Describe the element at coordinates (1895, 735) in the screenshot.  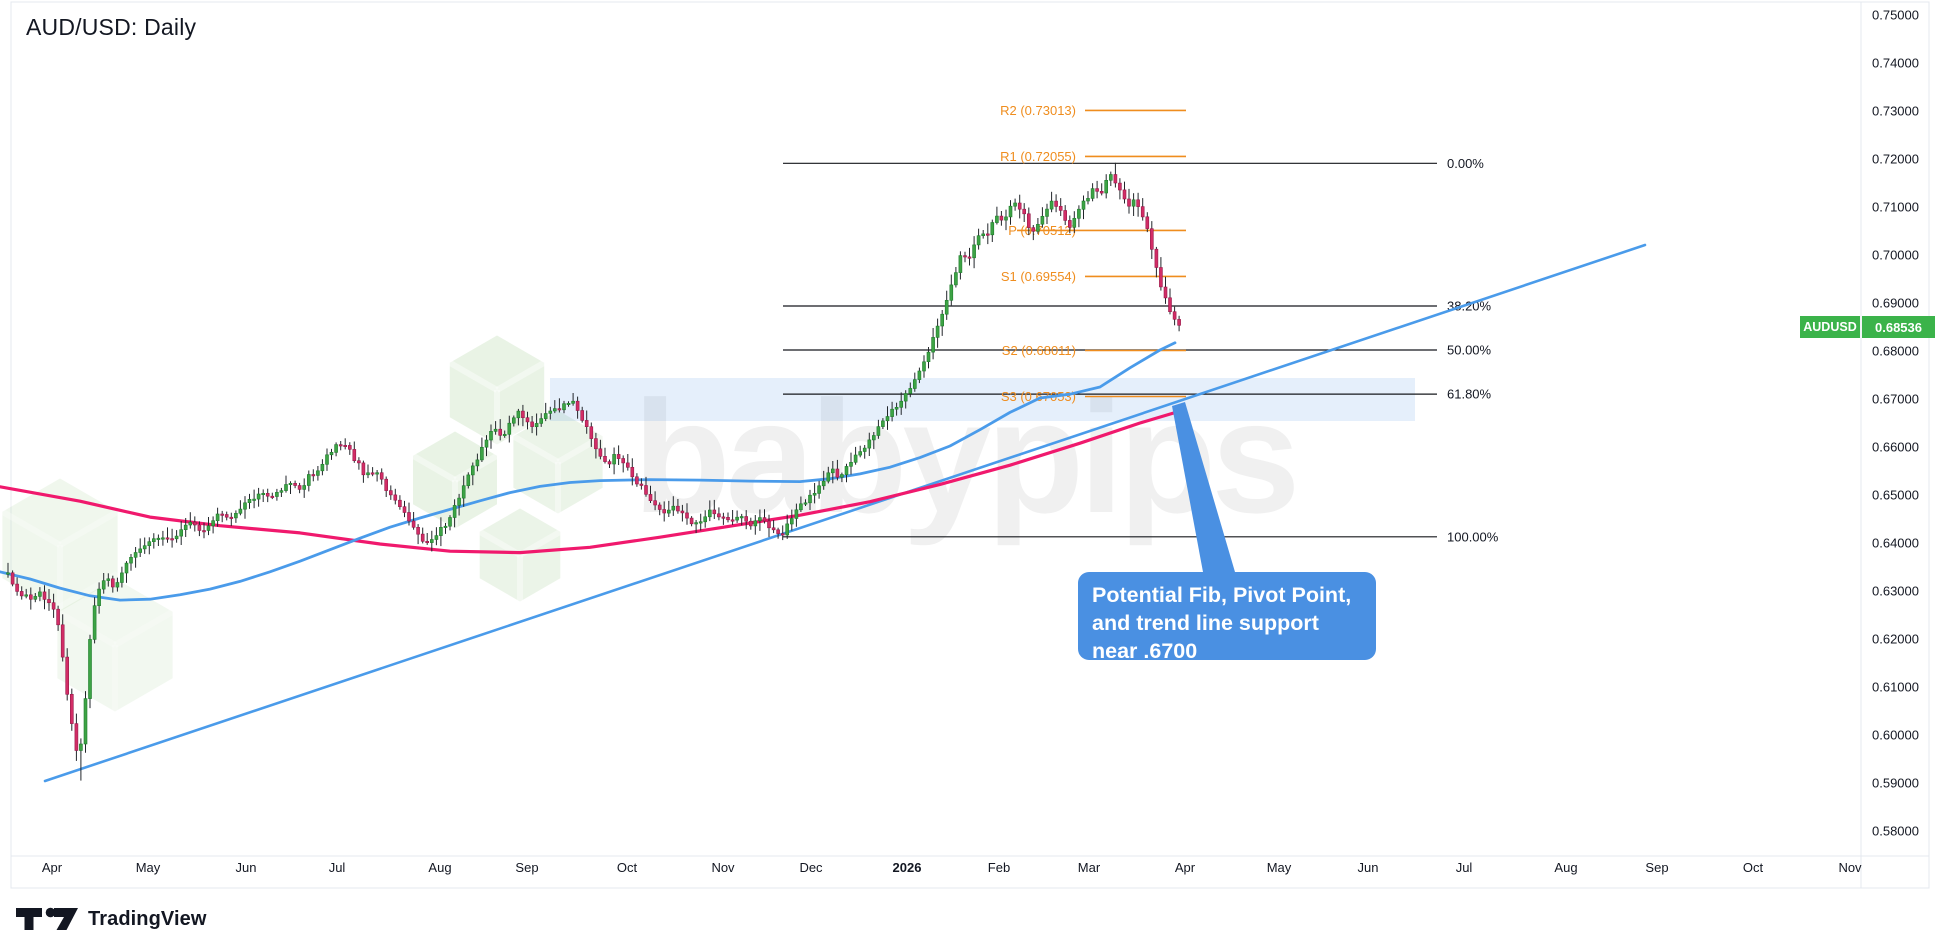
I see `price-axis-label: 0.60000` at that location.